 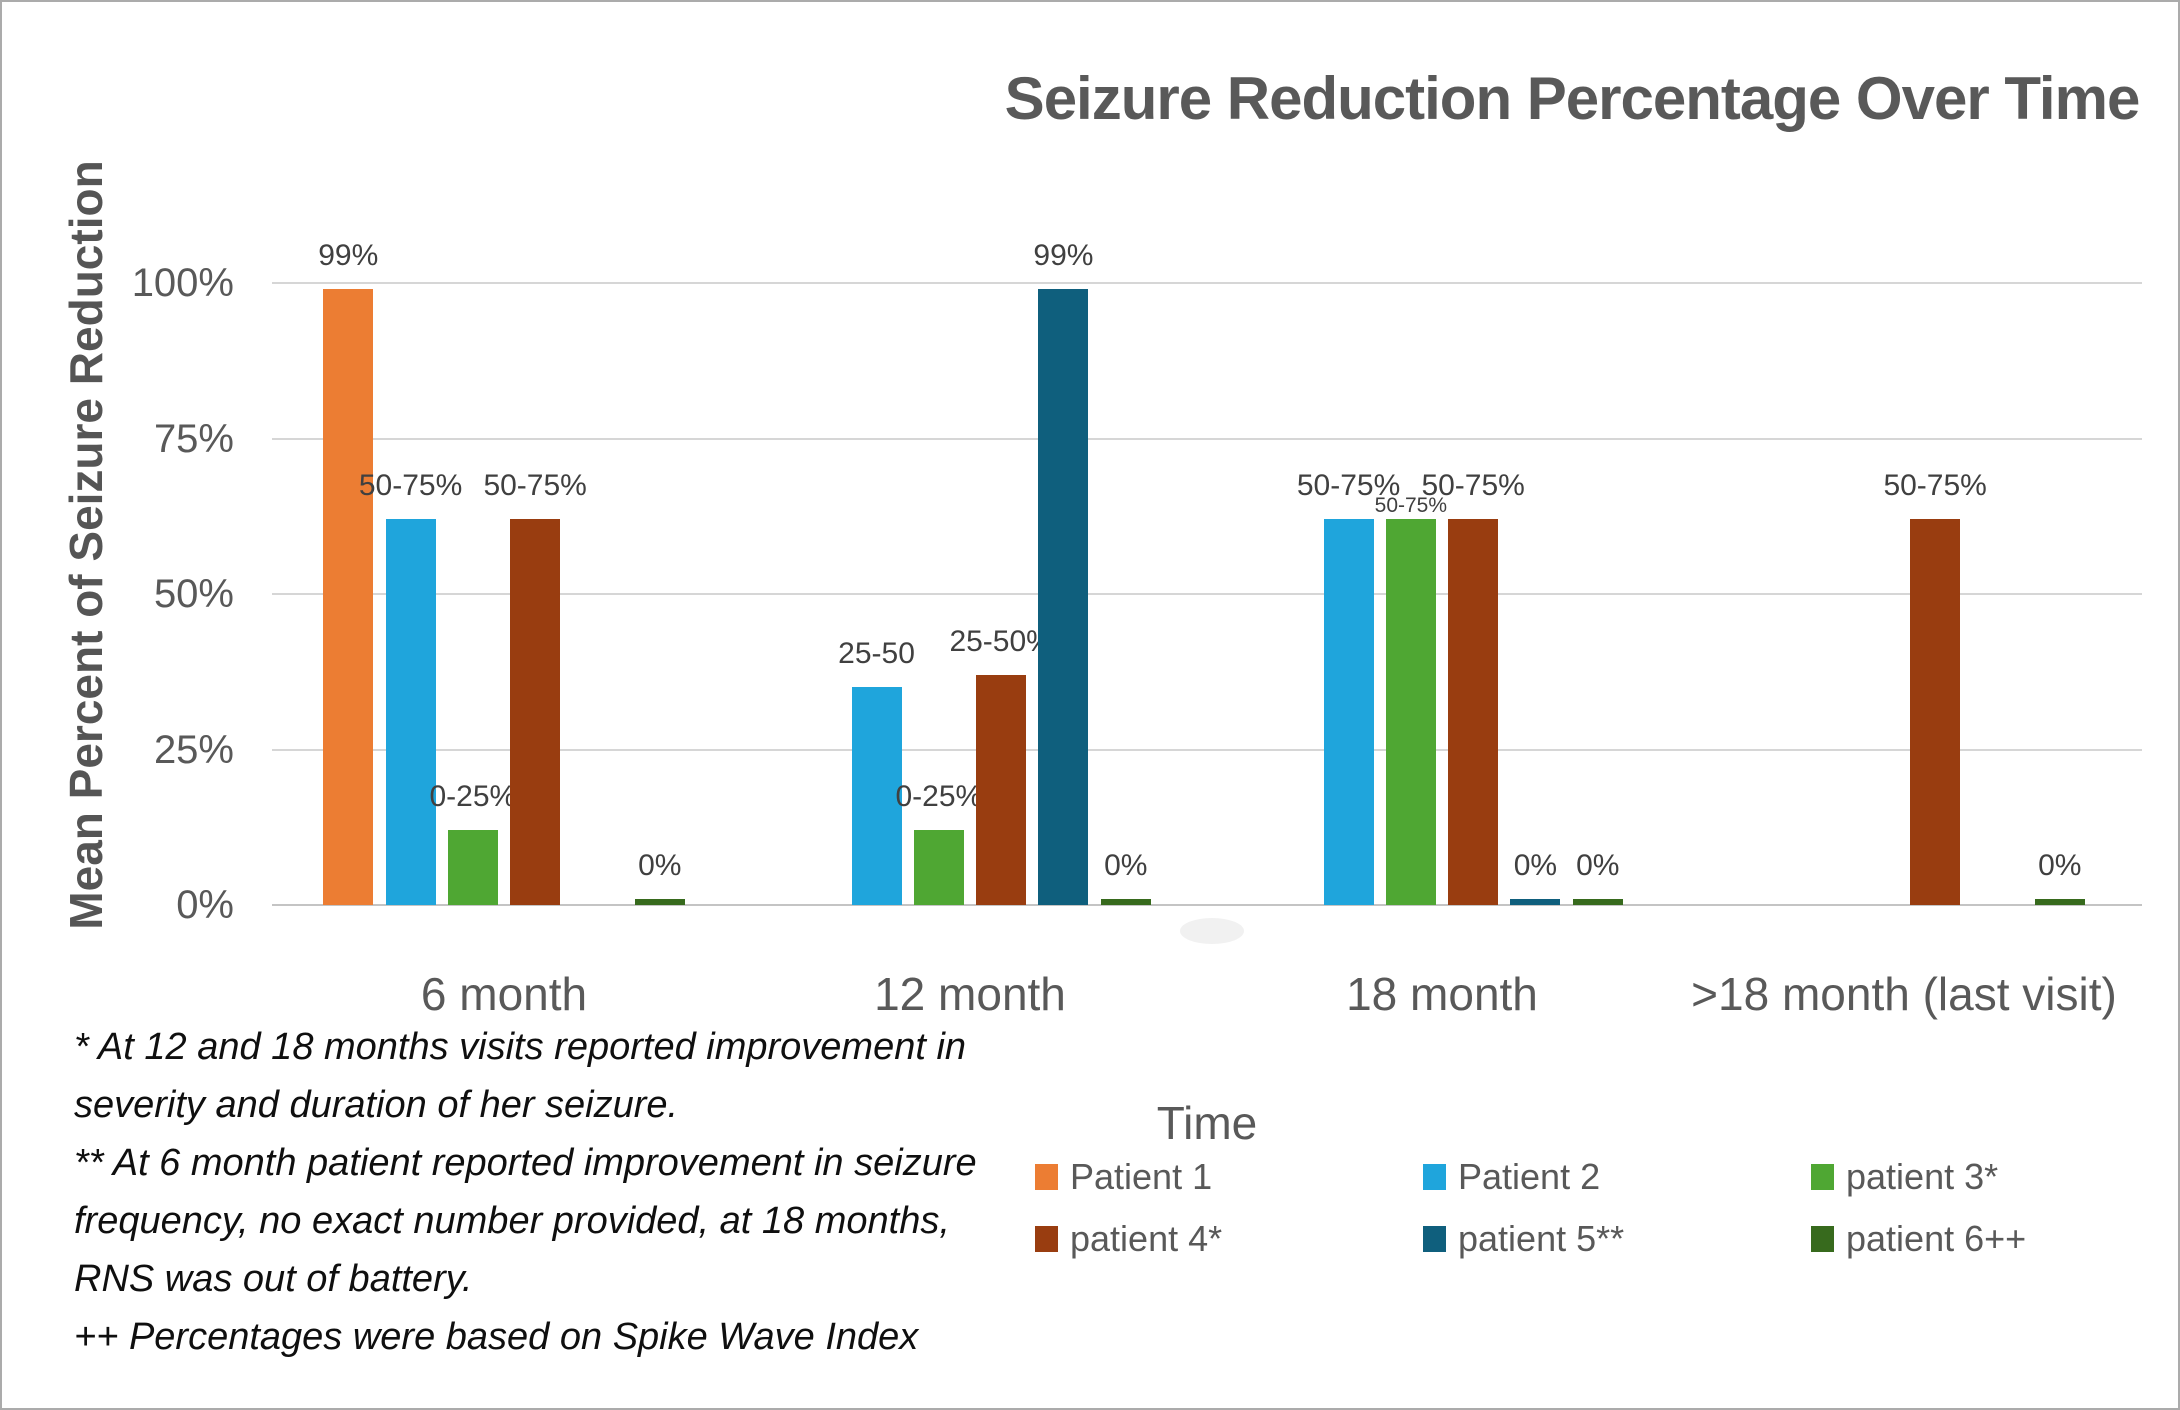 What do you see at coordinates (1473, 712) in the screenshot?
I see `bar-patient-4--3` at bounding box center [1473, 712].